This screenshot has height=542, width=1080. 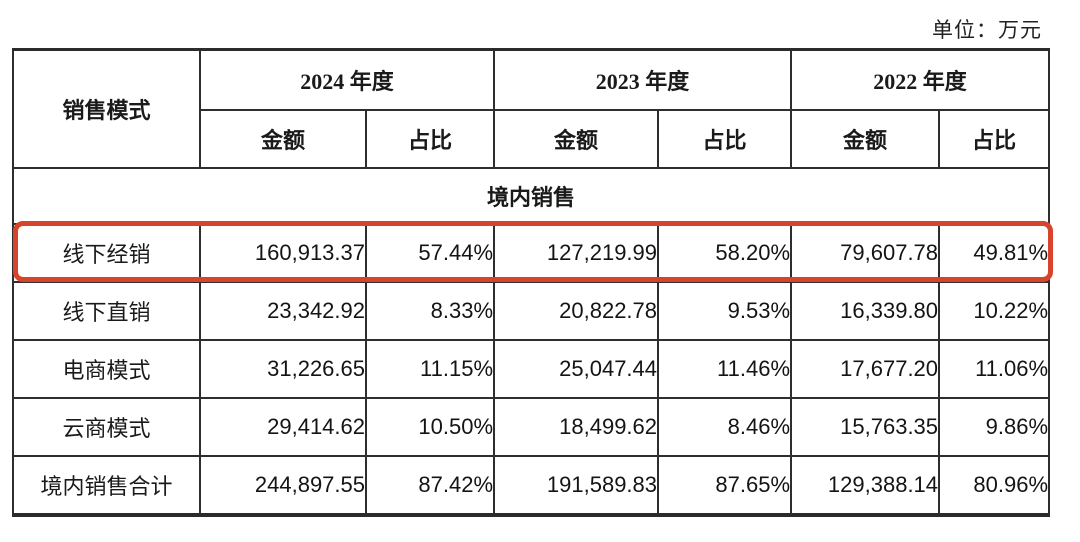 What do you see at coordinates (576, 485) in the screenshot?
I see `amount-cell: 191,589.83` at bounding box center [576, 485].